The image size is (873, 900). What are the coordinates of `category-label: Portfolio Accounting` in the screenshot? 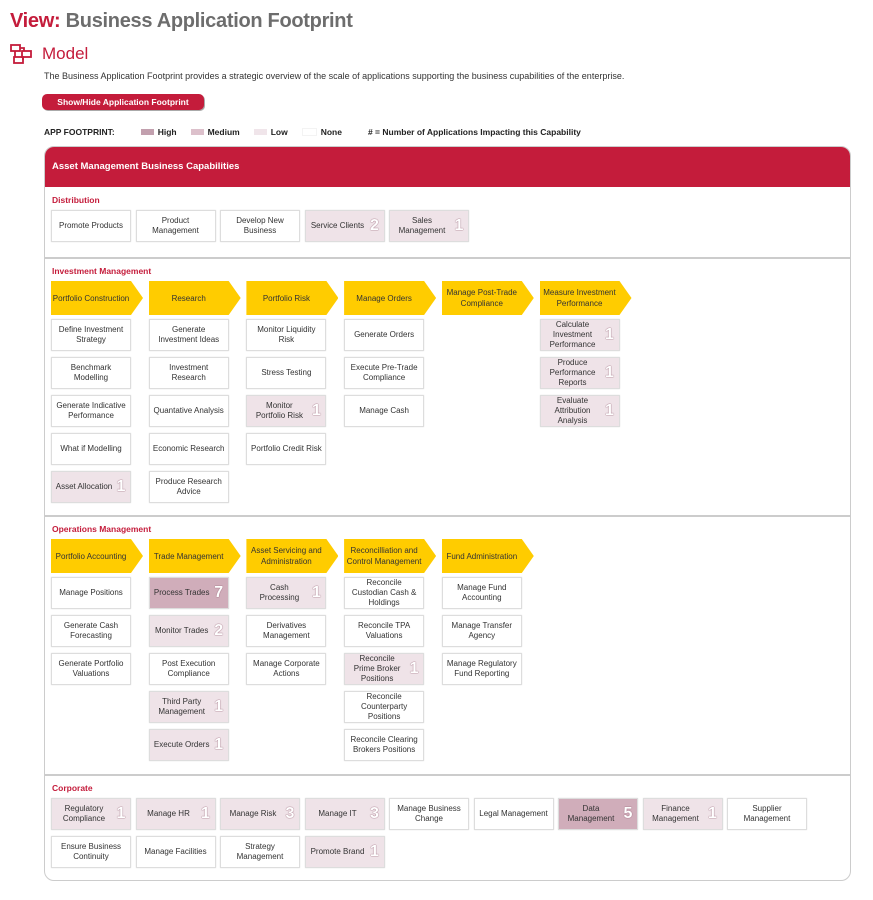 It's located at (91, 556).